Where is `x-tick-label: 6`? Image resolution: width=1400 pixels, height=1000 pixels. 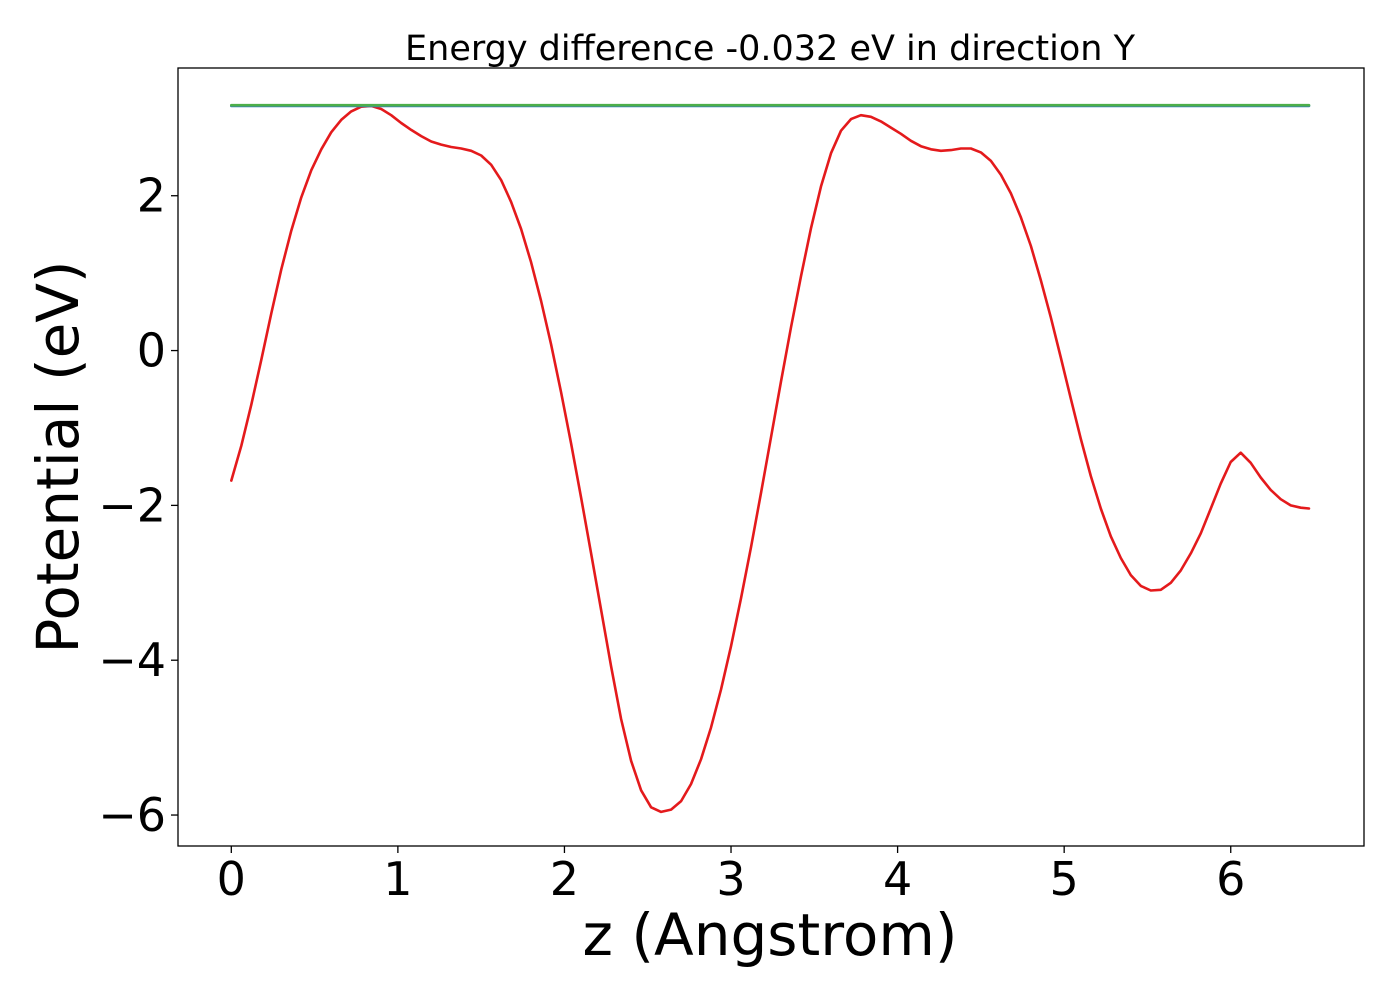 x-tick-label: 6 is located at coordinates (1230, 879).